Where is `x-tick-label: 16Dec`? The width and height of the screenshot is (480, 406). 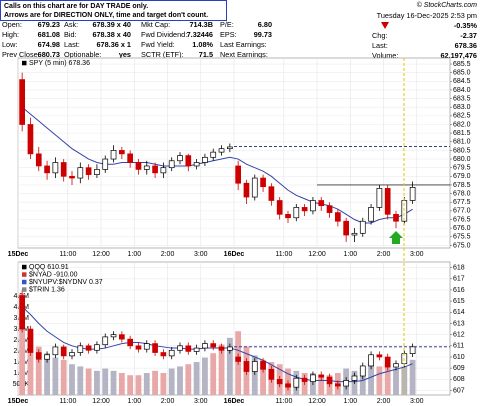
x-tick-label: 16Dec is located at coordinates (234, 254).